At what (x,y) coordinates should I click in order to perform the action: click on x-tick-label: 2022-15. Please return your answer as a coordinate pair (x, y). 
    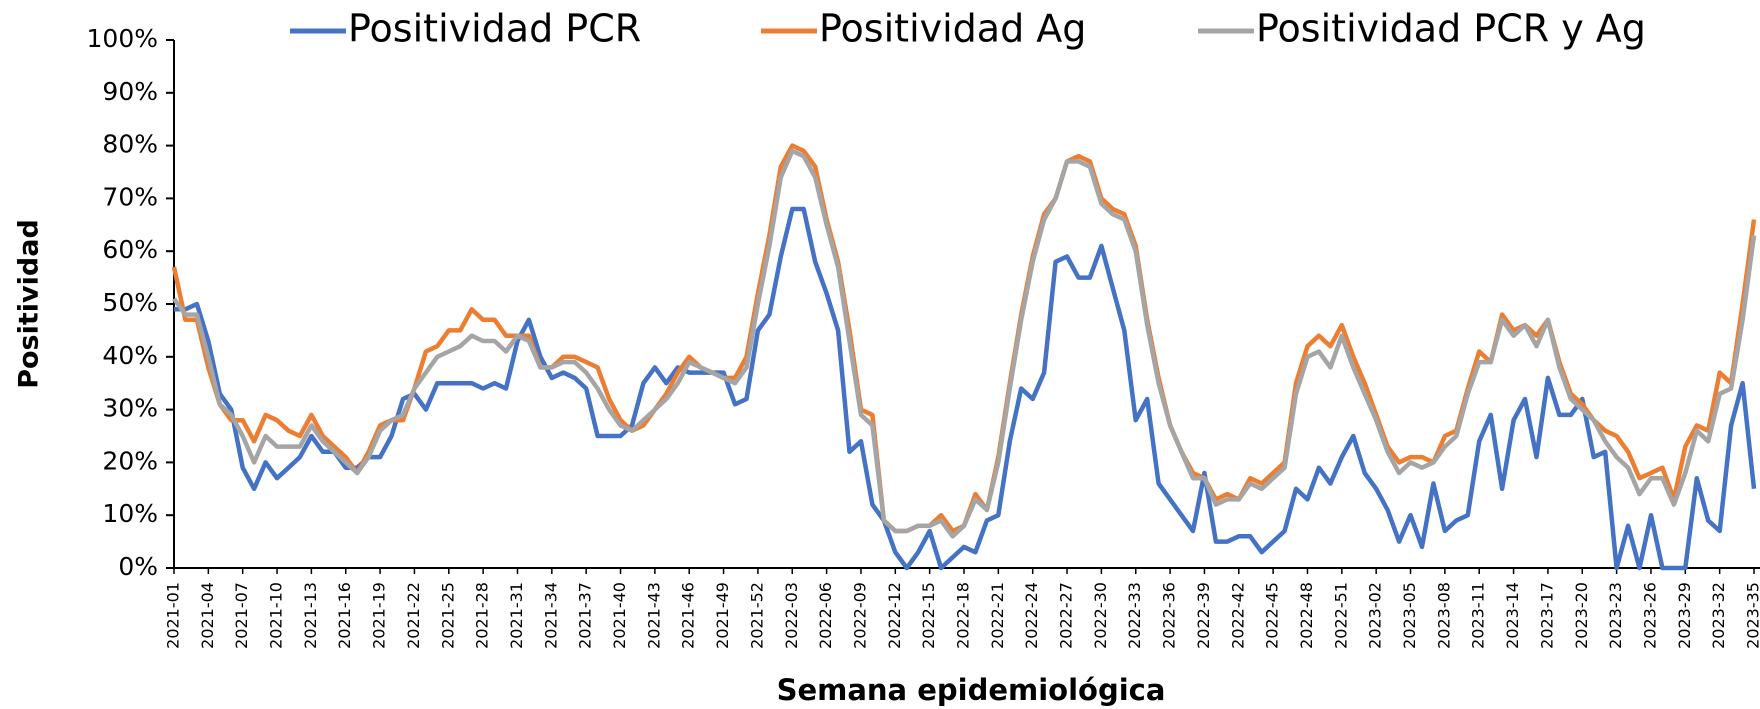
    Looking at the image, I should click on (928, 615).